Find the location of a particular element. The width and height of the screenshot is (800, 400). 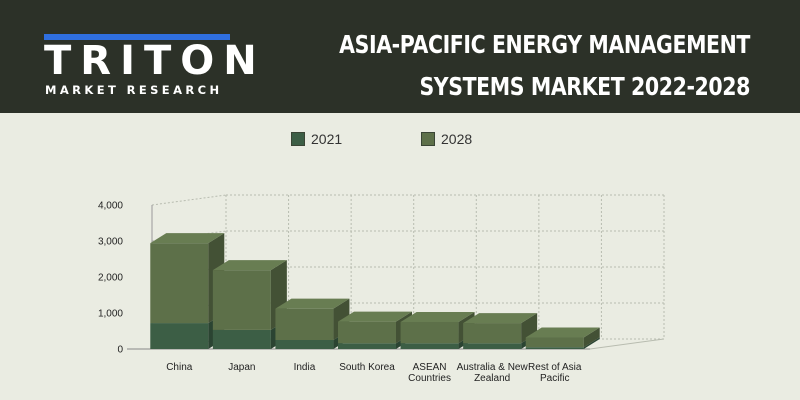

x-tick-label: China is located at coordinates (179, 367).